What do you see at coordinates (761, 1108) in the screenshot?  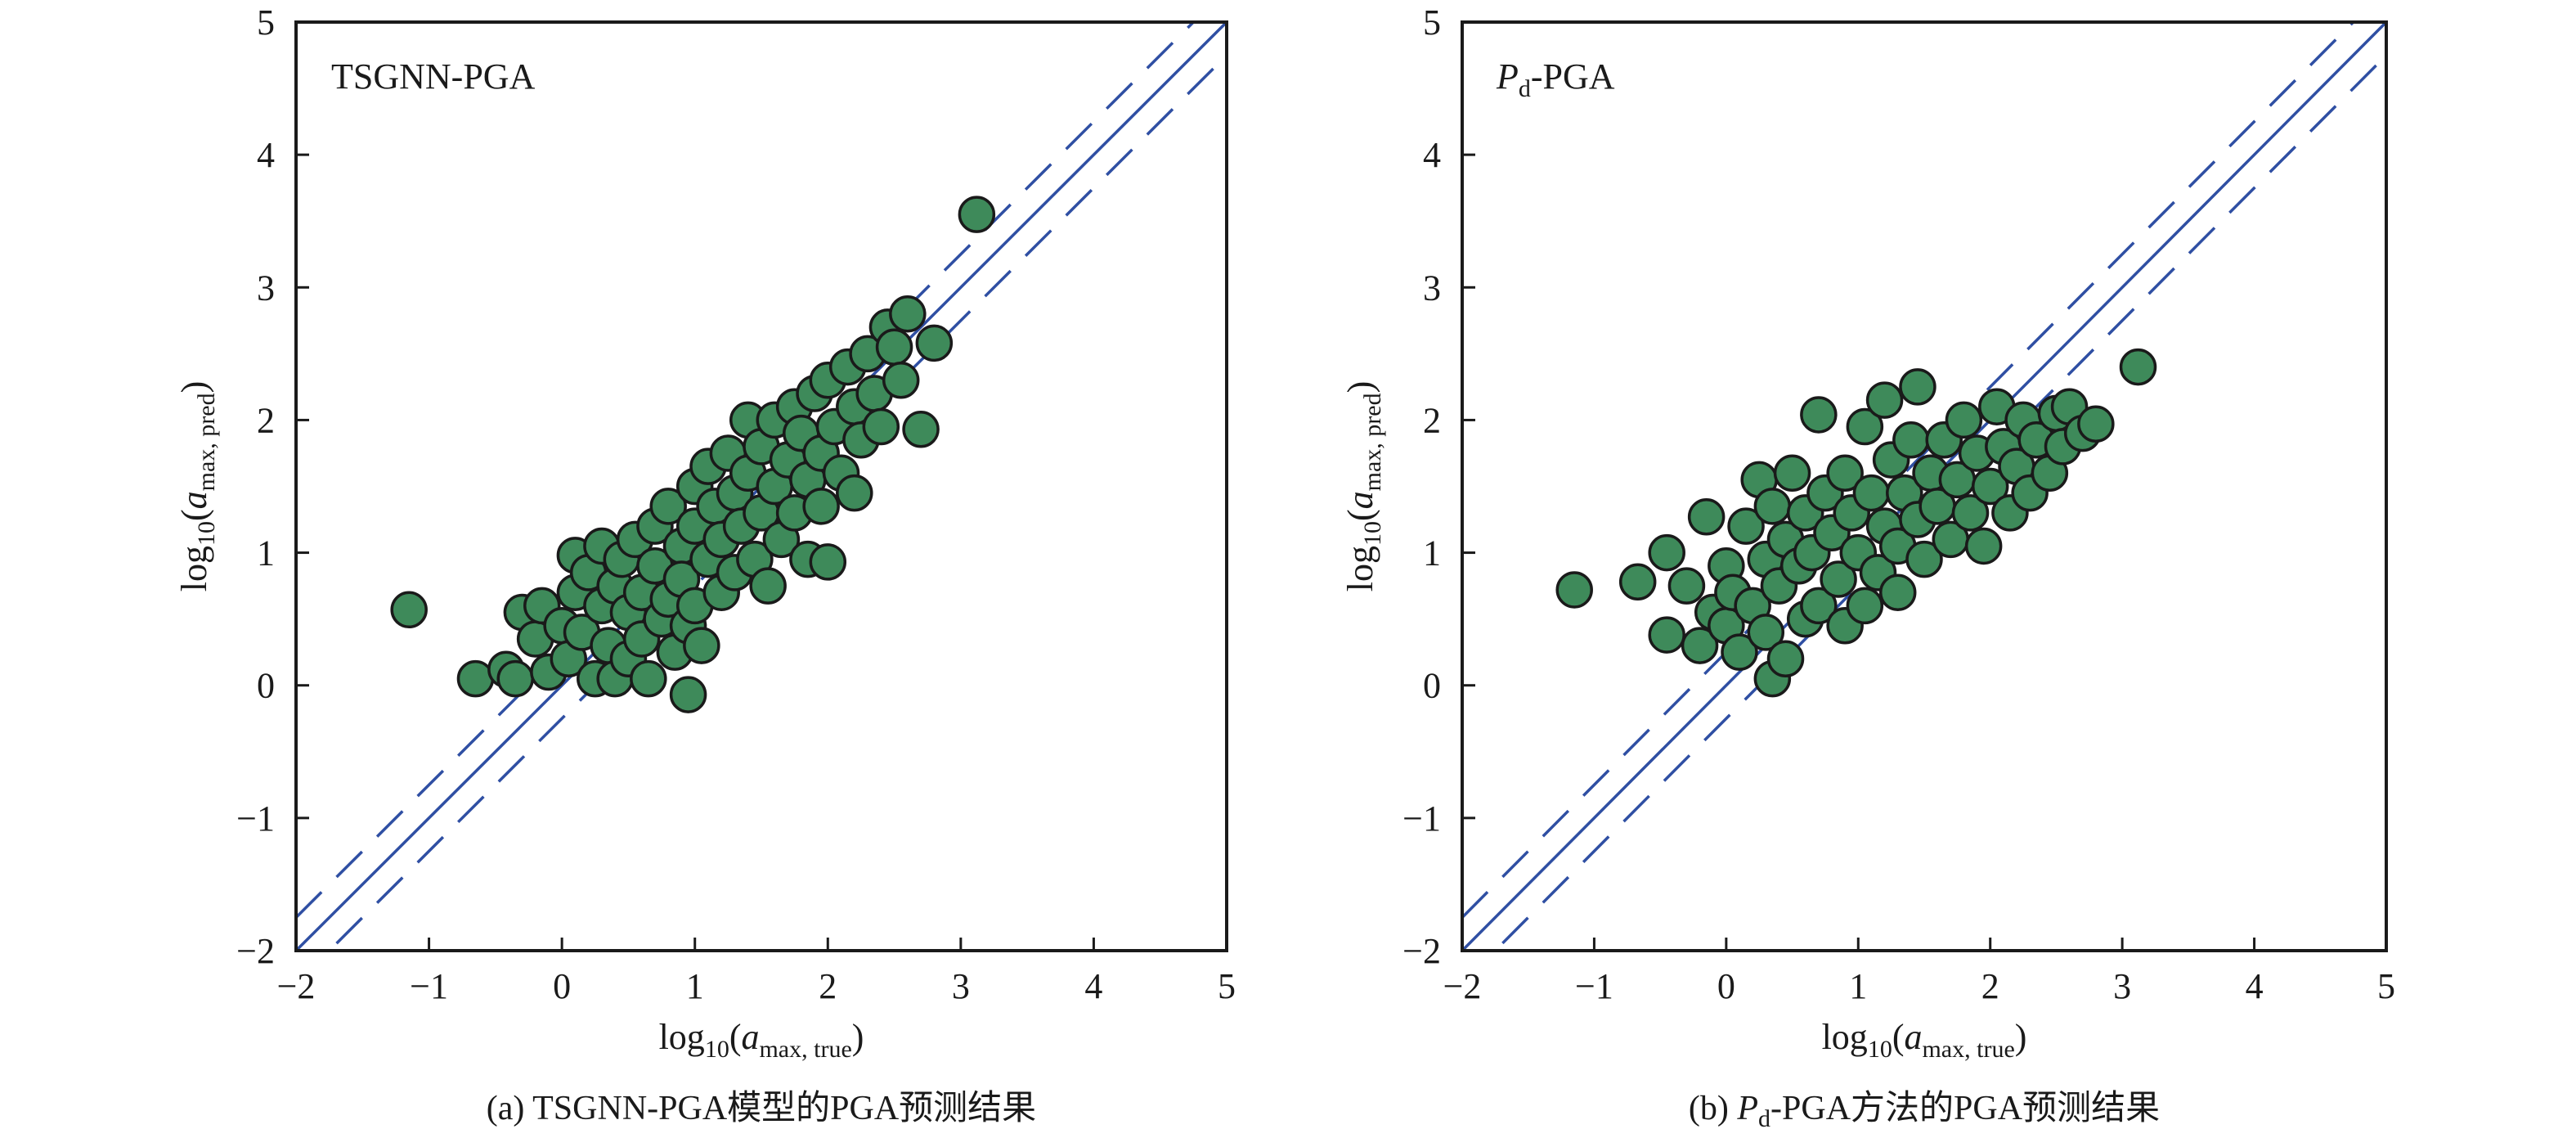 I see `panel-a-caption: (a) TSGNN-PGA模型的PGA预测结果` at bounding box center [761, 1108].